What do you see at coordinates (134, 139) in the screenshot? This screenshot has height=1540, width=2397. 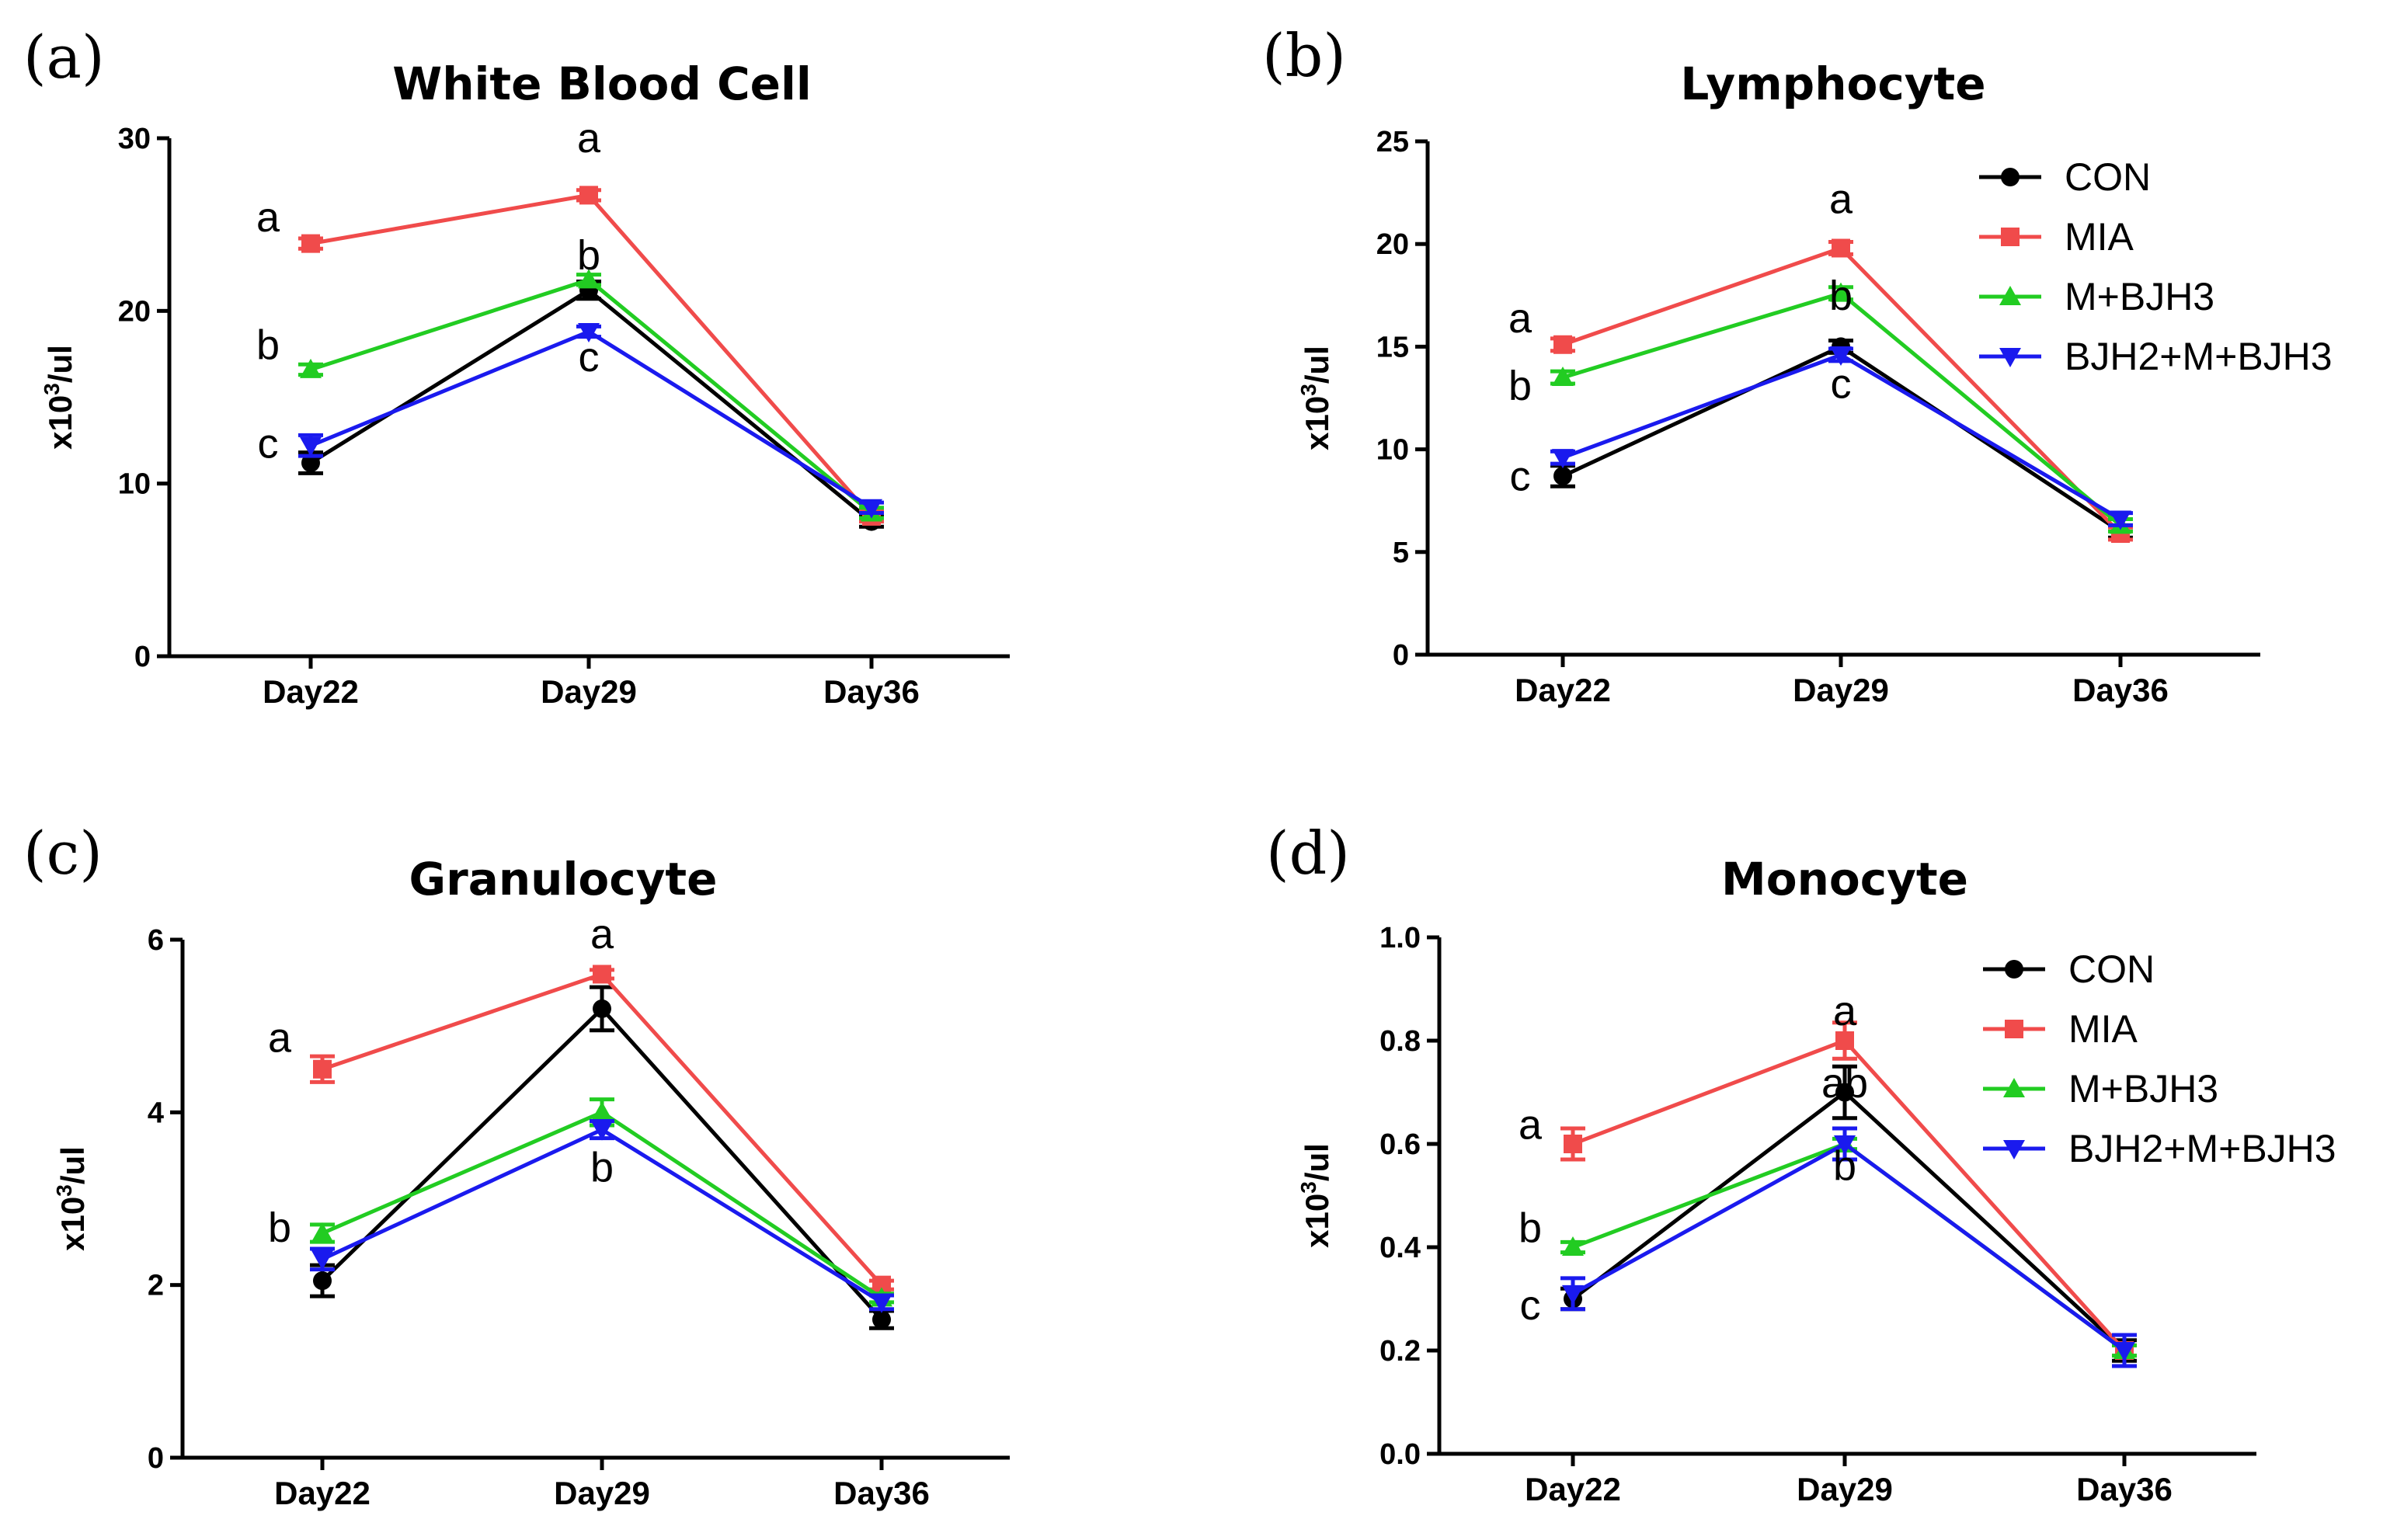 I see `y-tick-label: 30` at bounding box center [134, 139].